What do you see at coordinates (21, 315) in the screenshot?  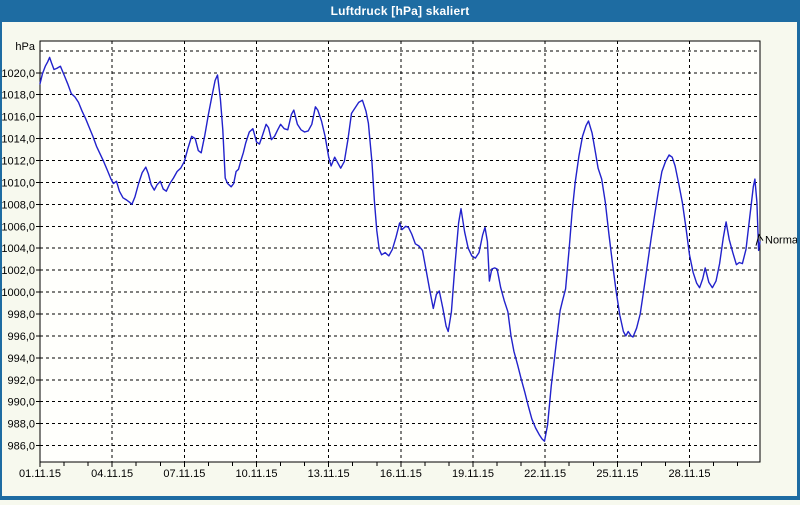 I see `y-axis-label: 998,0` at bounding box center [21, 315].